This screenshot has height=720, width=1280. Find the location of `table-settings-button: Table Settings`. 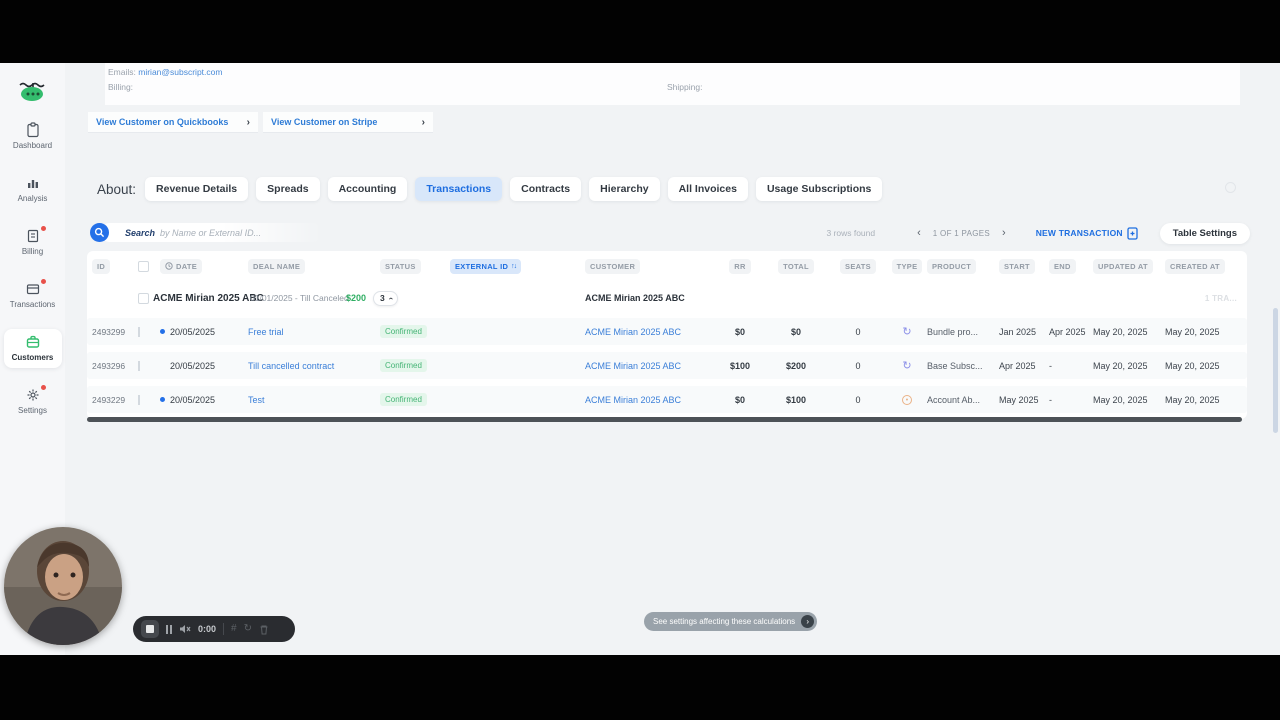

table-settings-button: Table Settings is located at coordinates (1204, 233).